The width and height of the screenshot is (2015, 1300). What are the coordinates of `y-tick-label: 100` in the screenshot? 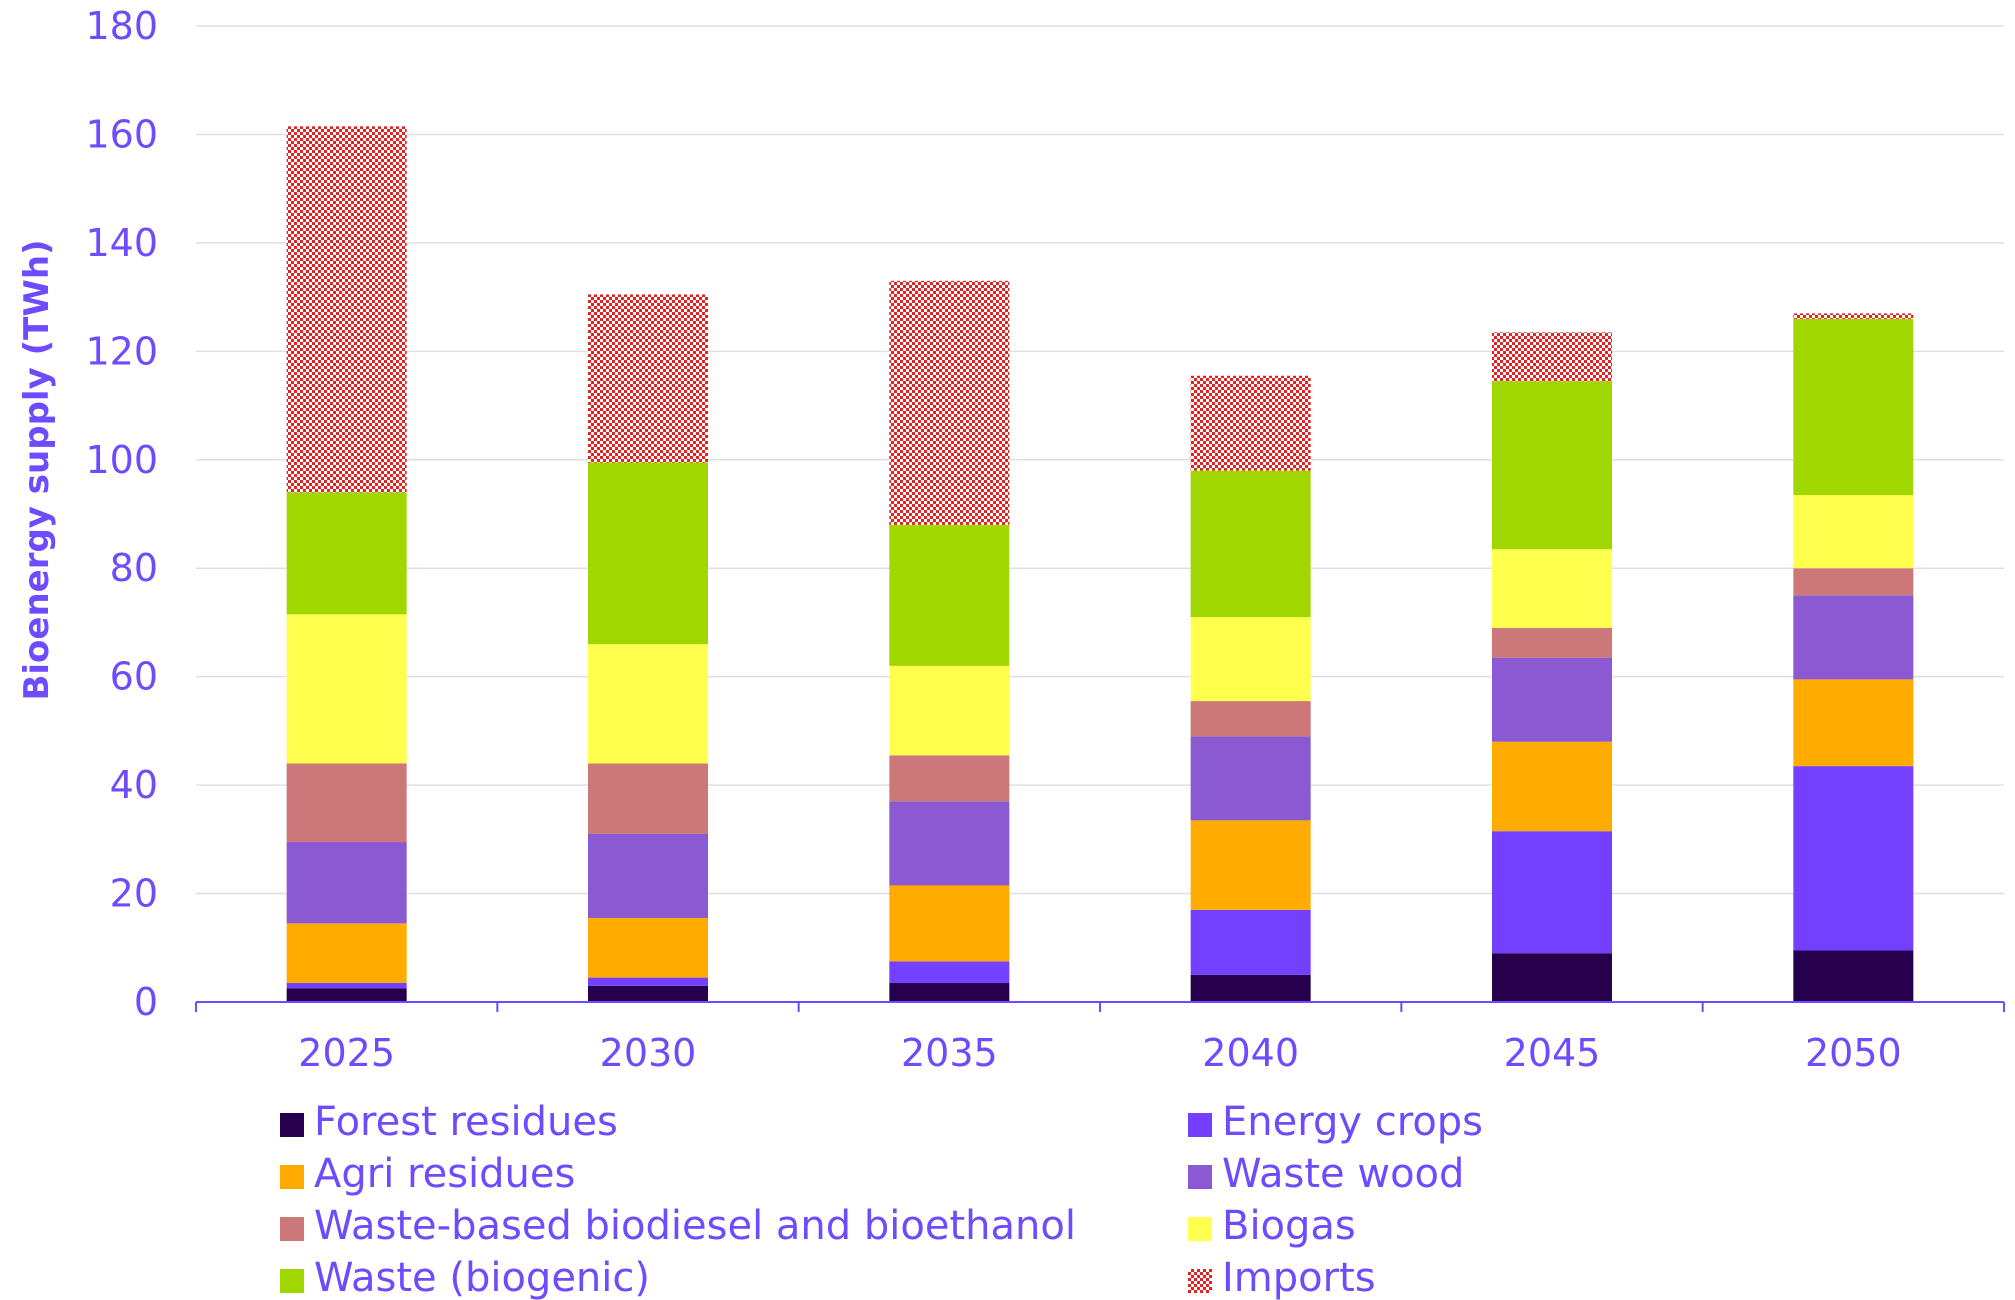 It's located at (121, 460).